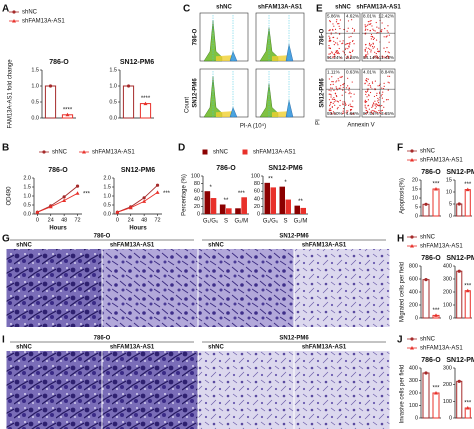 The height and width of the screenshot is (429, 474). Describe the element at coordinates (403, 394) in the screenshot. I see `y-axis-label: Invasive cells per field` at that location.